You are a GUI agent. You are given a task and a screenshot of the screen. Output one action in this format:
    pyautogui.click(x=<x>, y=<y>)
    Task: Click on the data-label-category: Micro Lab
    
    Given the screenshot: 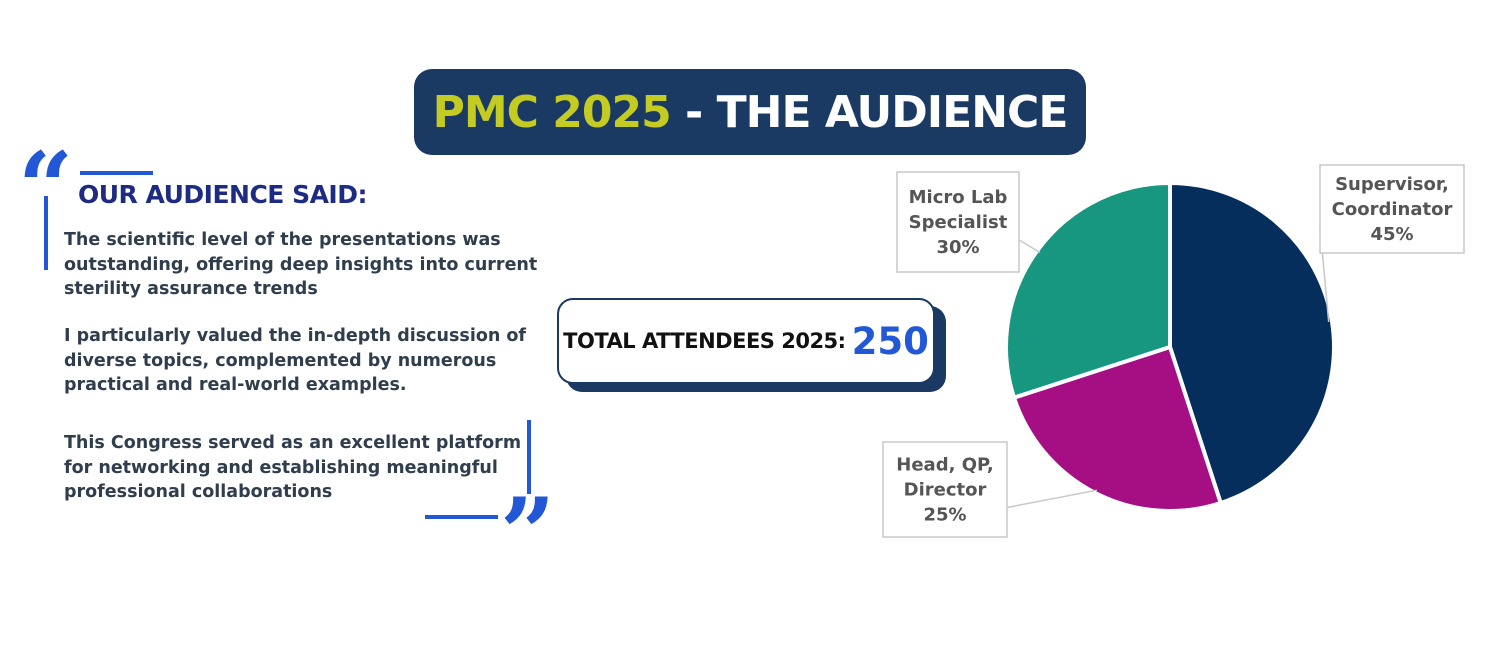 What is the action you would take?
    pyautogui.click(x=958, y=197)
    